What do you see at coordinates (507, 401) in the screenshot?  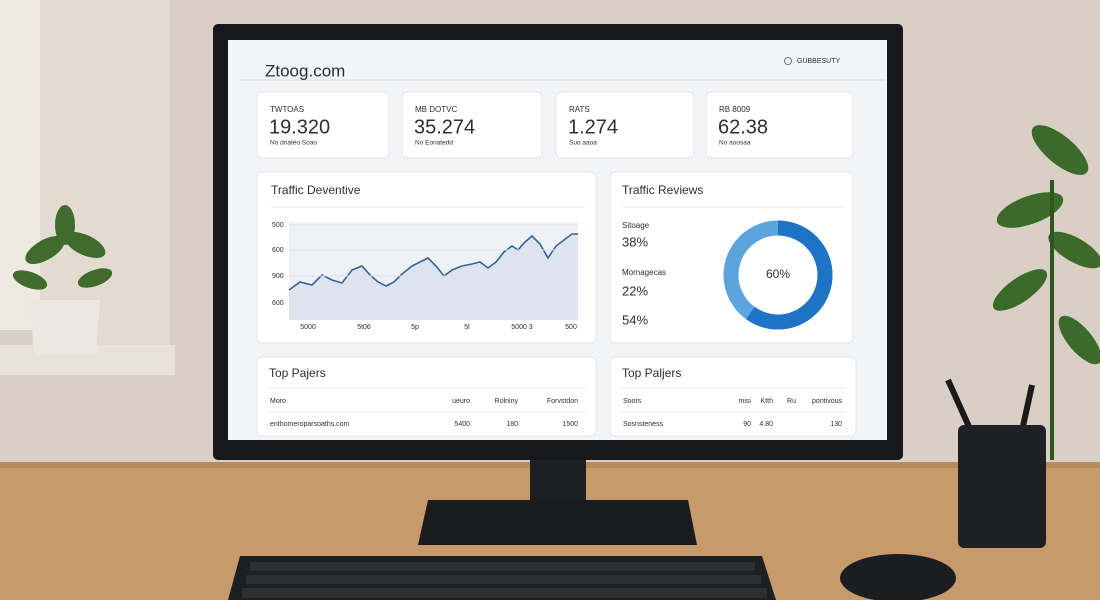 I see `column-header: Rolniny` at bounding box center [507, 401].